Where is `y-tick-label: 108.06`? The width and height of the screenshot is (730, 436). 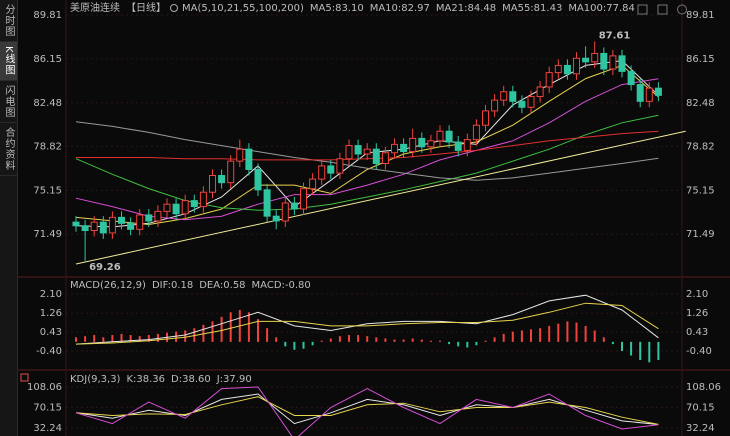 y-tick-label: 108.06 is located at coordinates (44, 387).